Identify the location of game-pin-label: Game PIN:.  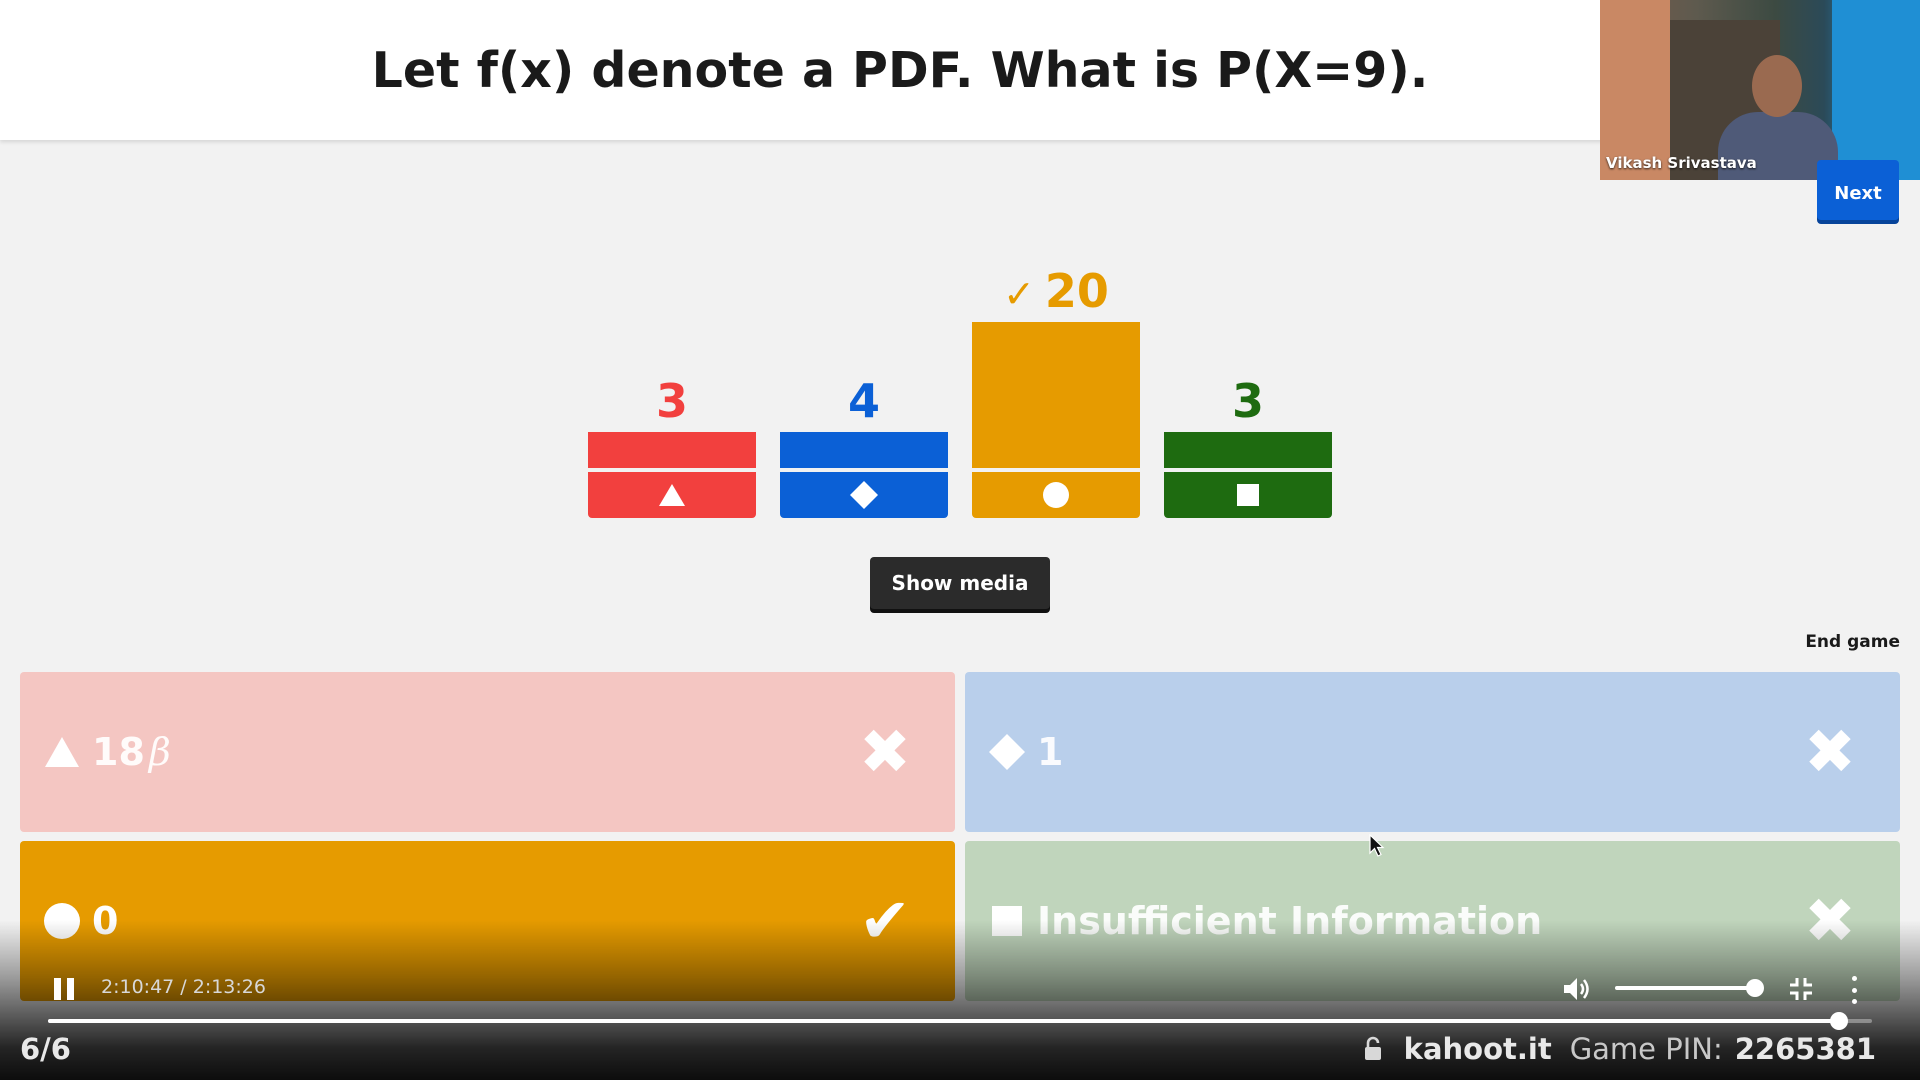
(1646, 1049).